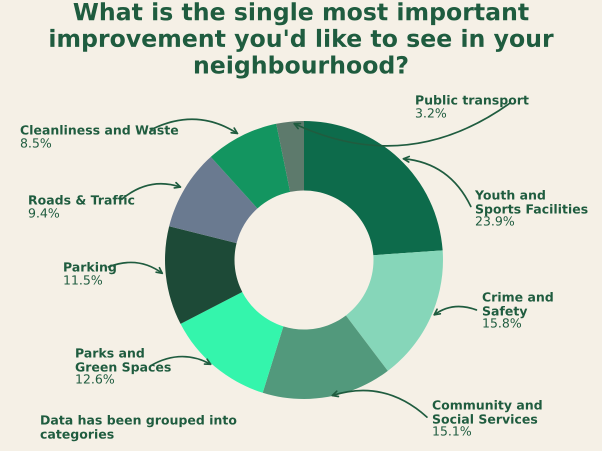 Image resolution: width=602 pixels, height=451 pixels. Describe the element at coordinates (431, 113) in the screenshot. I see `data-label: 3.2%` at that location.